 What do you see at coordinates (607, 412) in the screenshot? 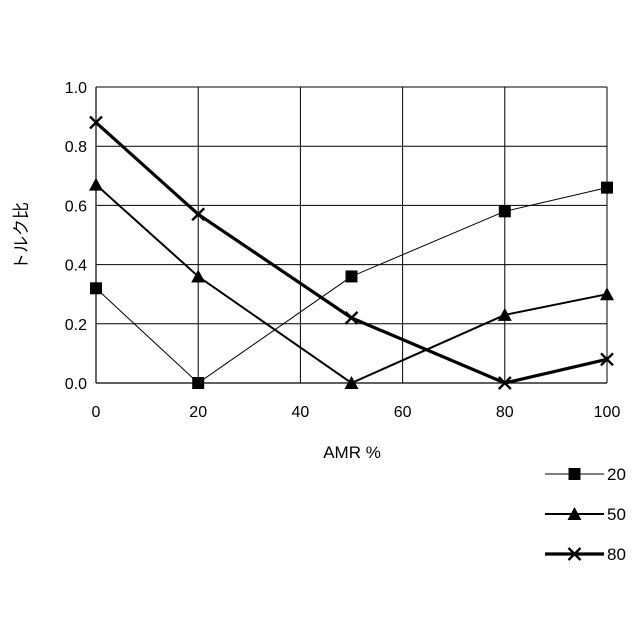
I see `x-tick-label: 100` at bounding box center [607, 412].